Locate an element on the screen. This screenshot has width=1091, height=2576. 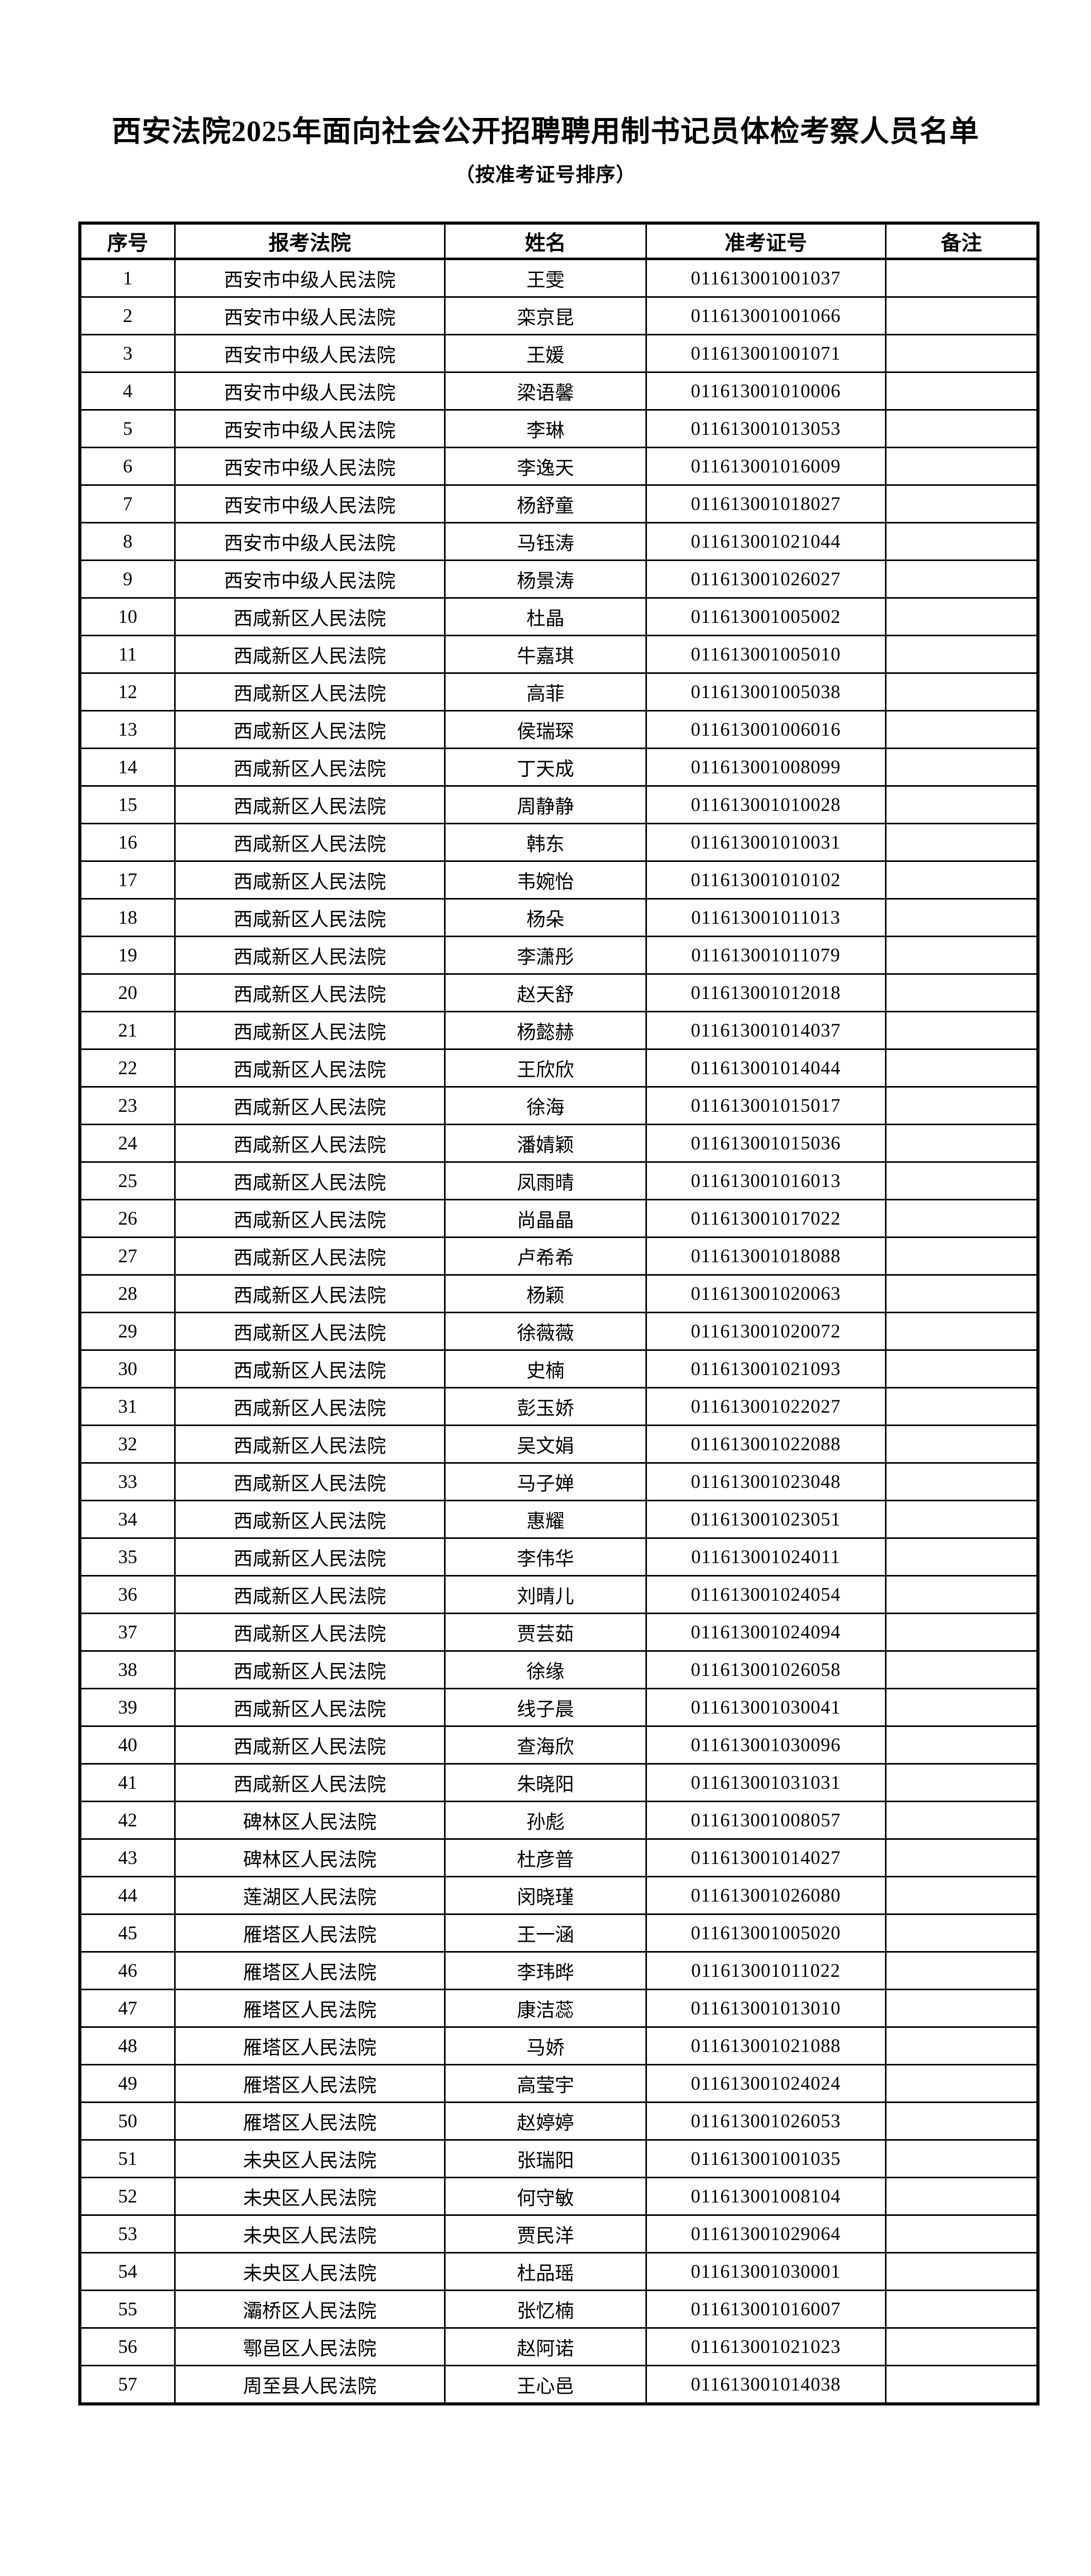
table-row: 25 西咸新区人民法院 凤雨晴 011613001016013 is located at coordinates (559, 1180).